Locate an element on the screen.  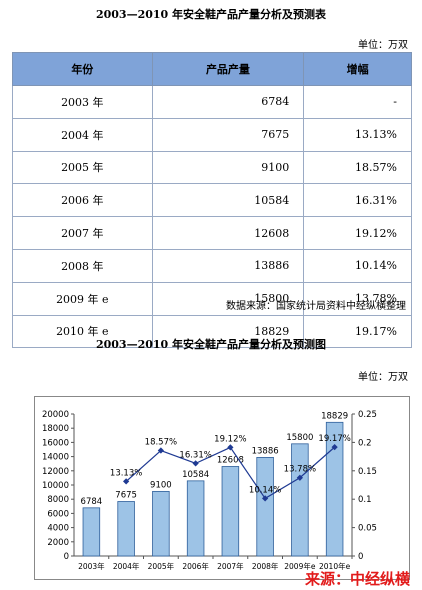
cell-output: 6784 is located at coordinates (228, 102).